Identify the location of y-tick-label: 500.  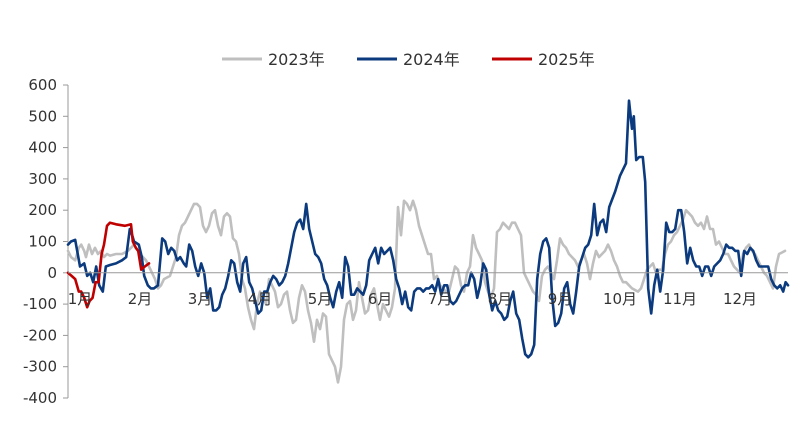
(42, 116).